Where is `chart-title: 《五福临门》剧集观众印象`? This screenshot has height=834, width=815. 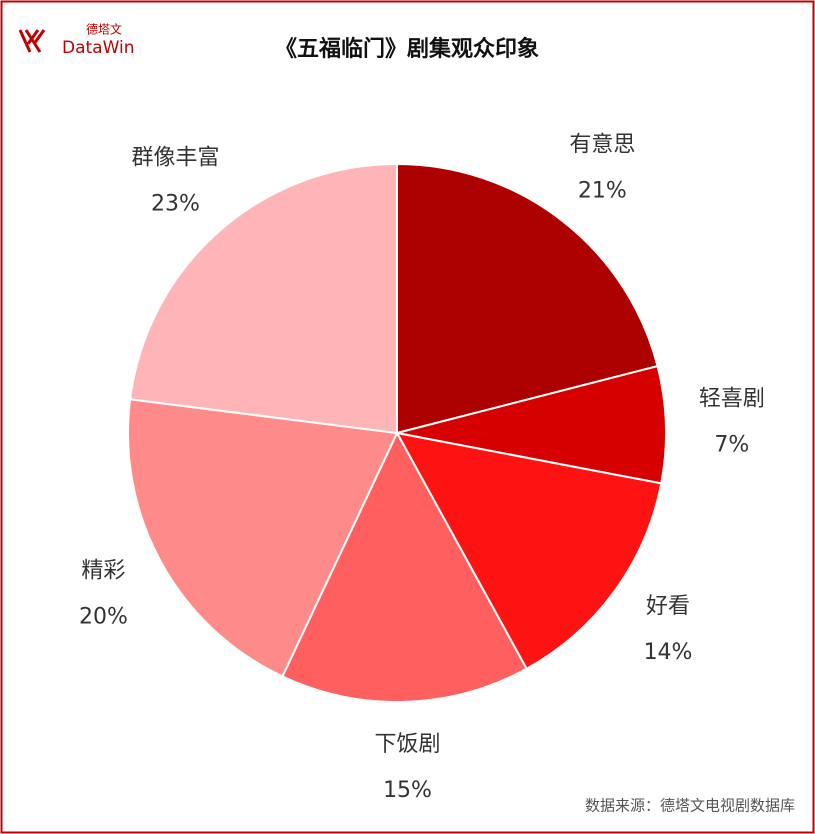
chart-title: 《五福临门》剧集观众印象 is located at coordinates (407, 49).